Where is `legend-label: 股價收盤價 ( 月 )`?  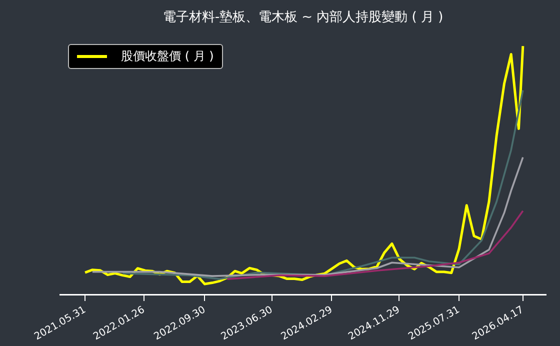
legend-label: 股價收盤價 ( 月 ) is located at coordinates (167, 56).